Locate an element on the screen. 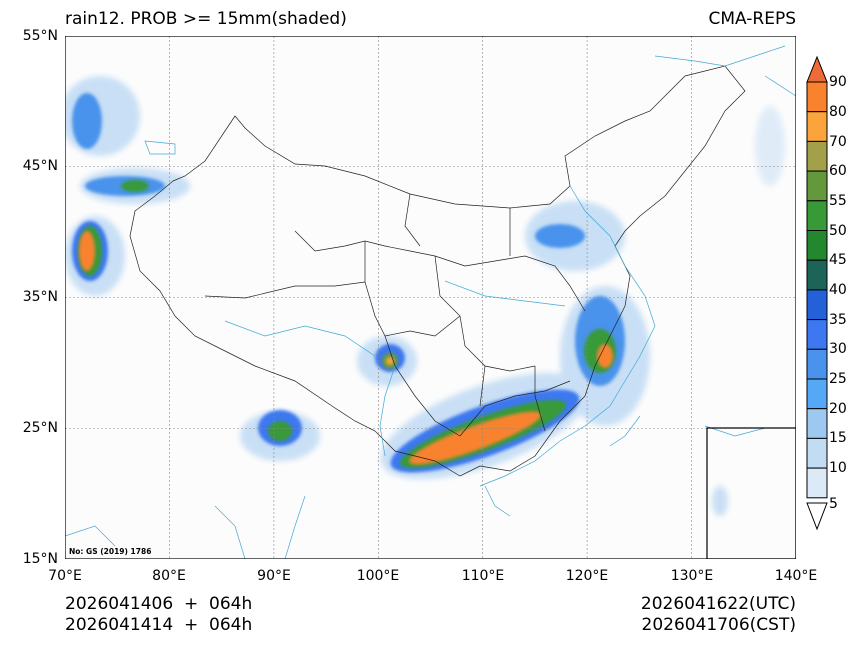 The image size is (860, 647). colorbar-label-20: 20 is located at coordinates (838, 409).